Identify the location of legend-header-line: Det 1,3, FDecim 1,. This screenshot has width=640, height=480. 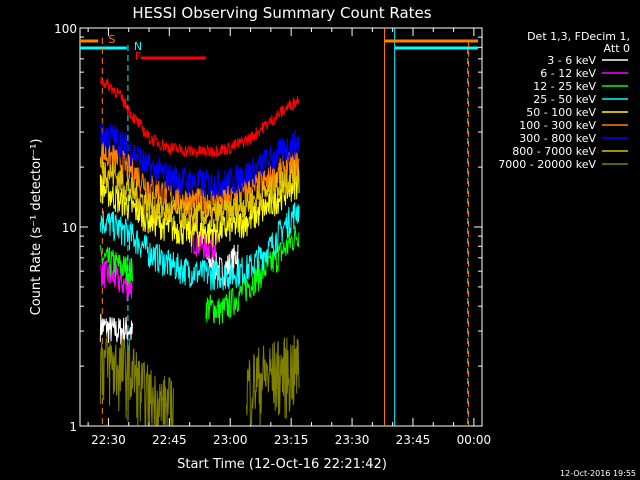
(578, 36).